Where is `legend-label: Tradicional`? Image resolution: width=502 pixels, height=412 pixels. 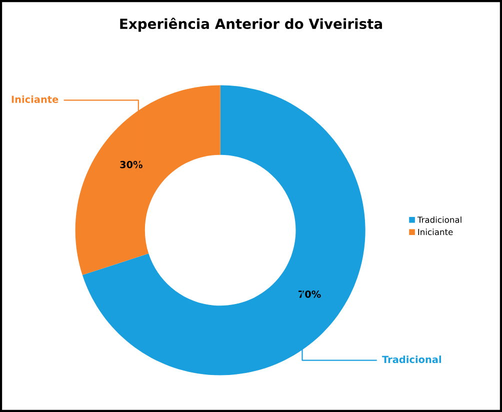
legend-label: Tradicional is located at coordinates (439, 219).